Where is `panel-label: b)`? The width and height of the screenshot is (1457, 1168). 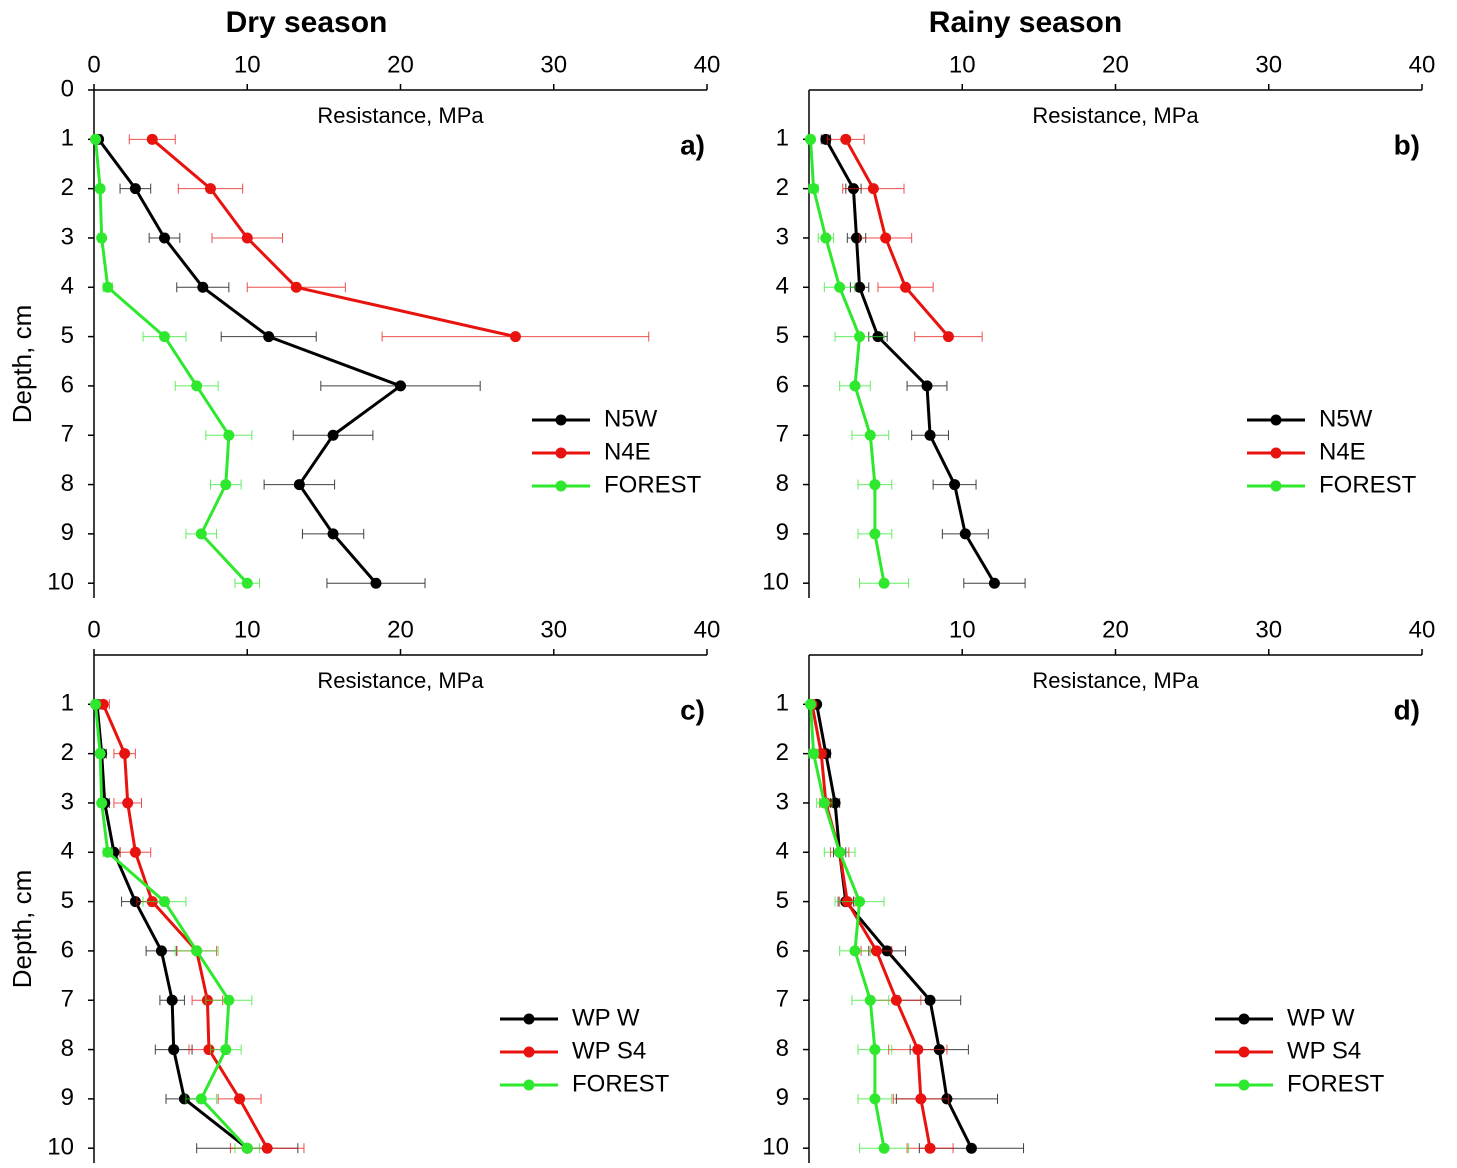
panel-label: b) is located at coordinates (1407, 144).